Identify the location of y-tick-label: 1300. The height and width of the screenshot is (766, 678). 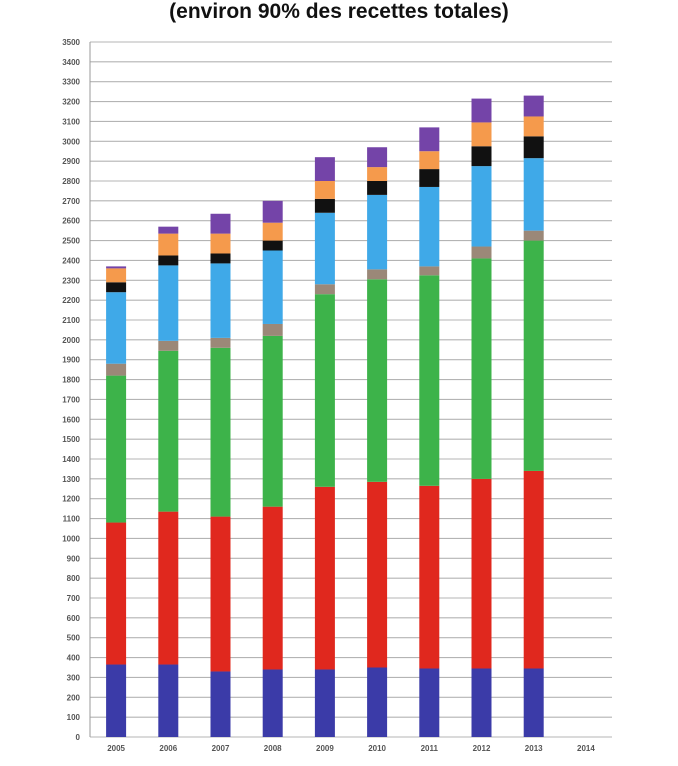
(71, 479).